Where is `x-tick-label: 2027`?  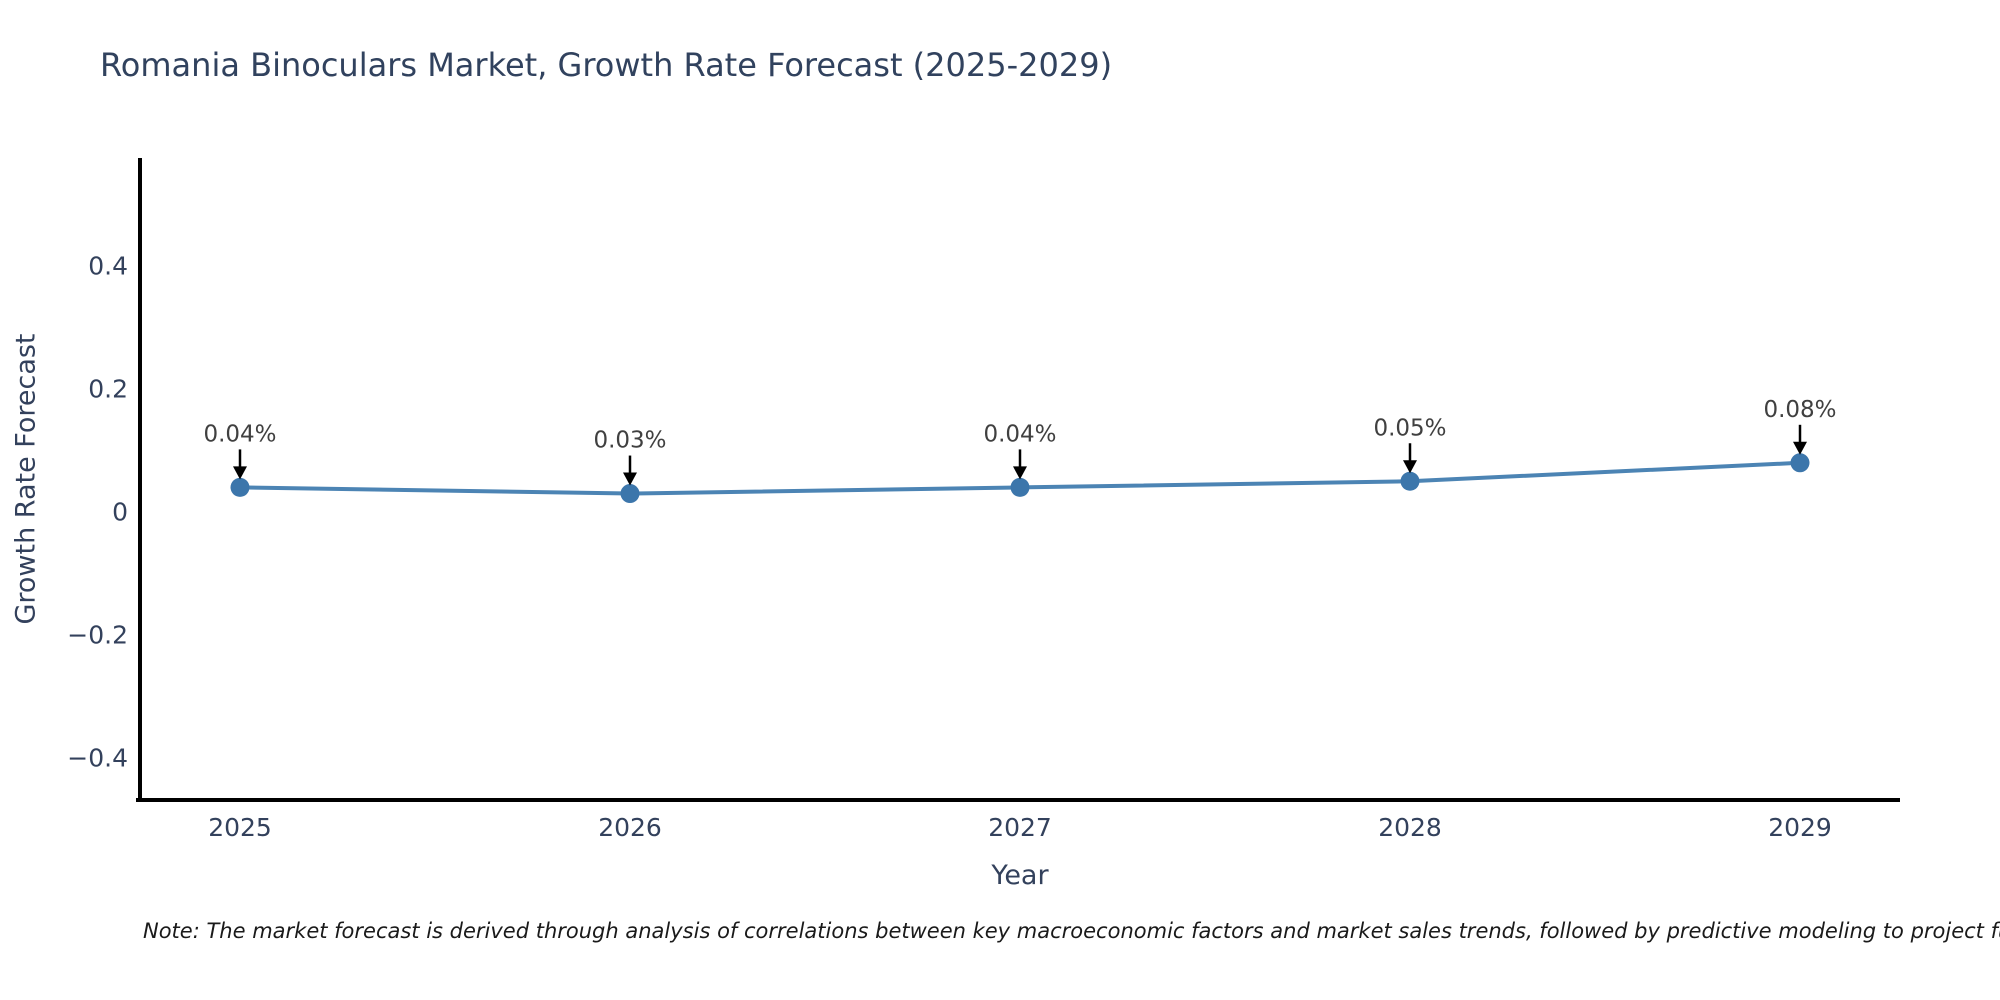
x-tick-label: 2027 is located at coordinates (1020, 827).